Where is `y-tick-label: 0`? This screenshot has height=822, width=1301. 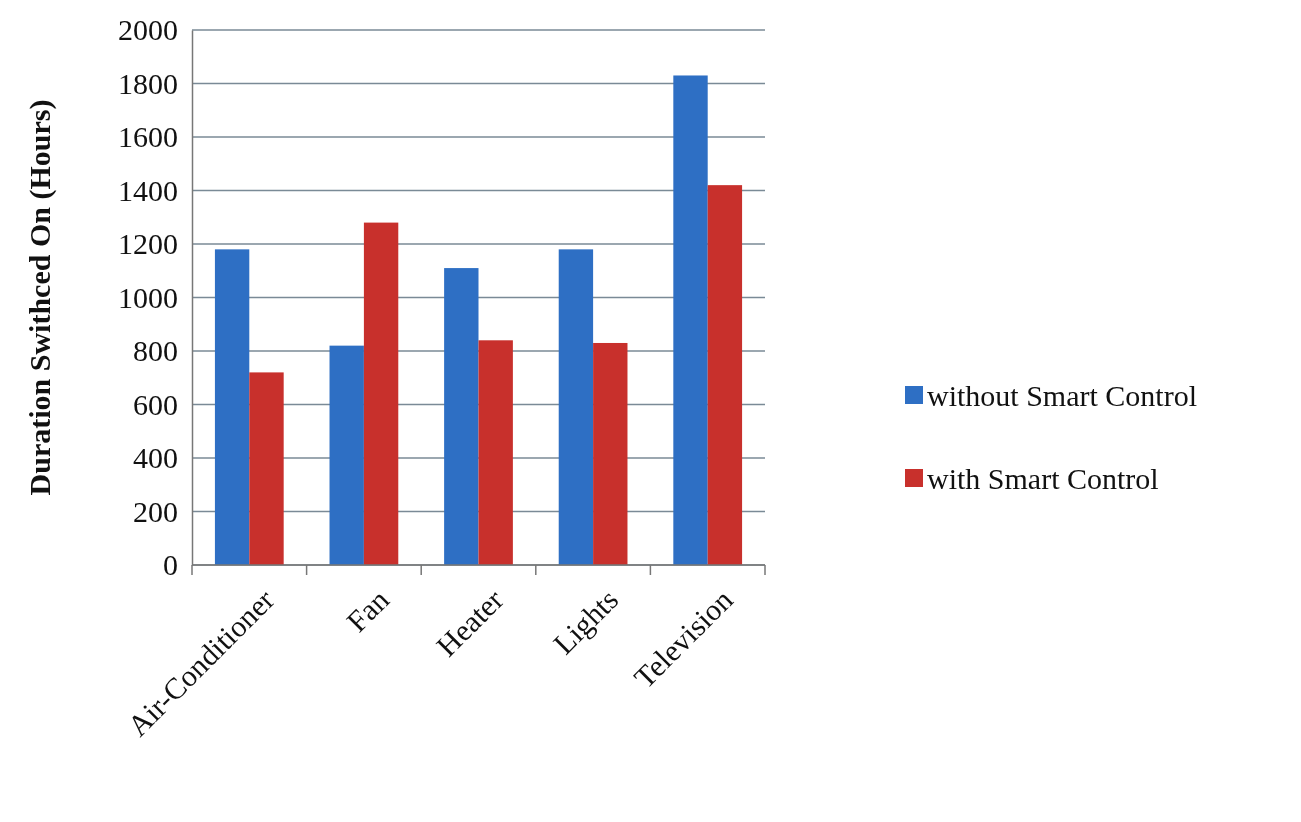
y-tick-label: 0 is located at coordinates (170, 565).